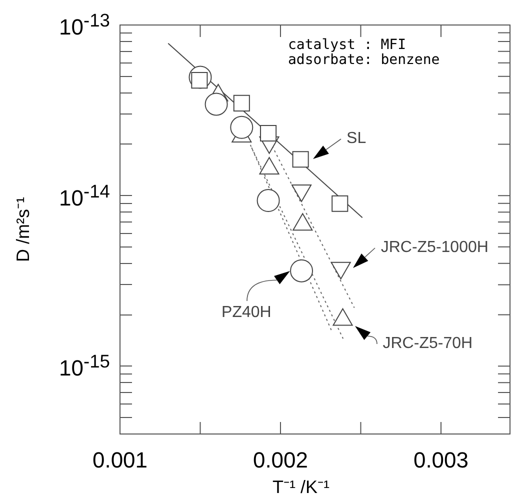  Describe the element at coordinates (441, 459) in the screenshot. I see `x-tick-label: 0.003` at that location.